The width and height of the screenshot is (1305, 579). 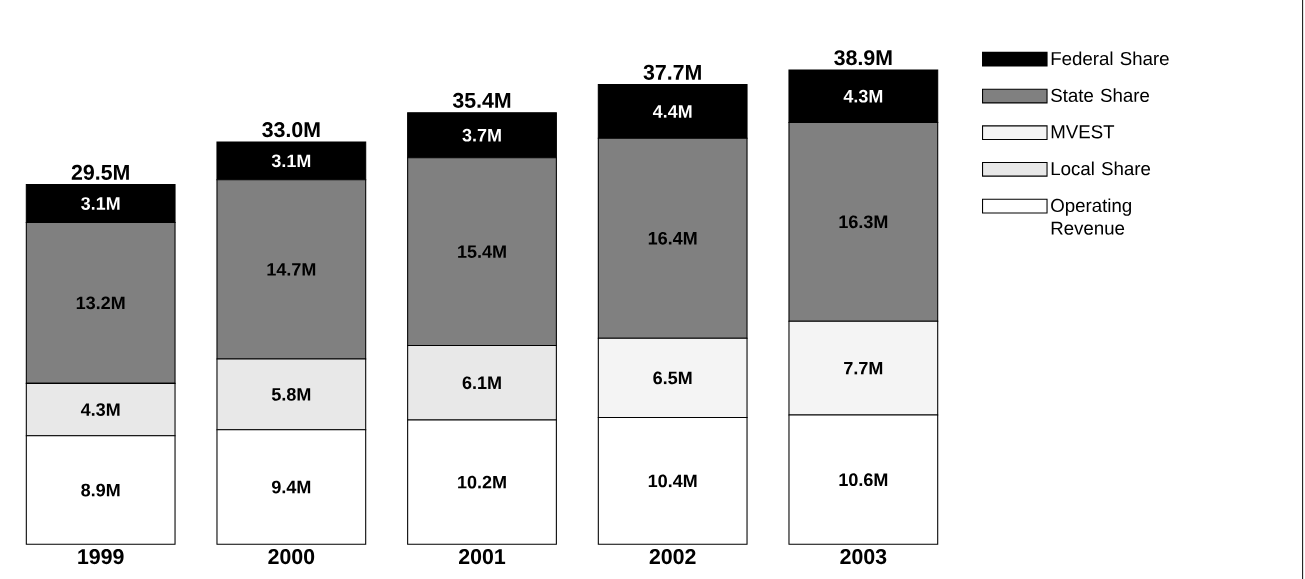 What do you see at coordinates (672, 557) in the screenshot?
I see `x-tick-label: 2002` at bounding box center [672, 557].